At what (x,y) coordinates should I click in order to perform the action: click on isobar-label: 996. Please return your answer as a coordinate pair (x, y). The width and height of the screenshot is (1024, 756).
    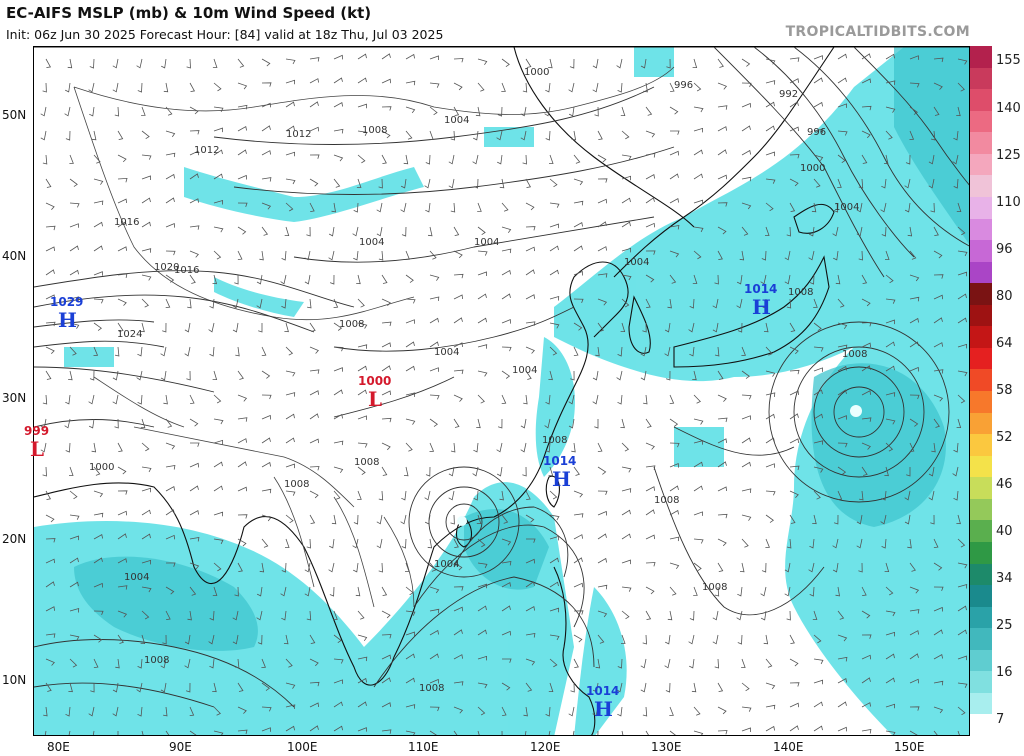
    Looking at the image, I should click on (684, 85).